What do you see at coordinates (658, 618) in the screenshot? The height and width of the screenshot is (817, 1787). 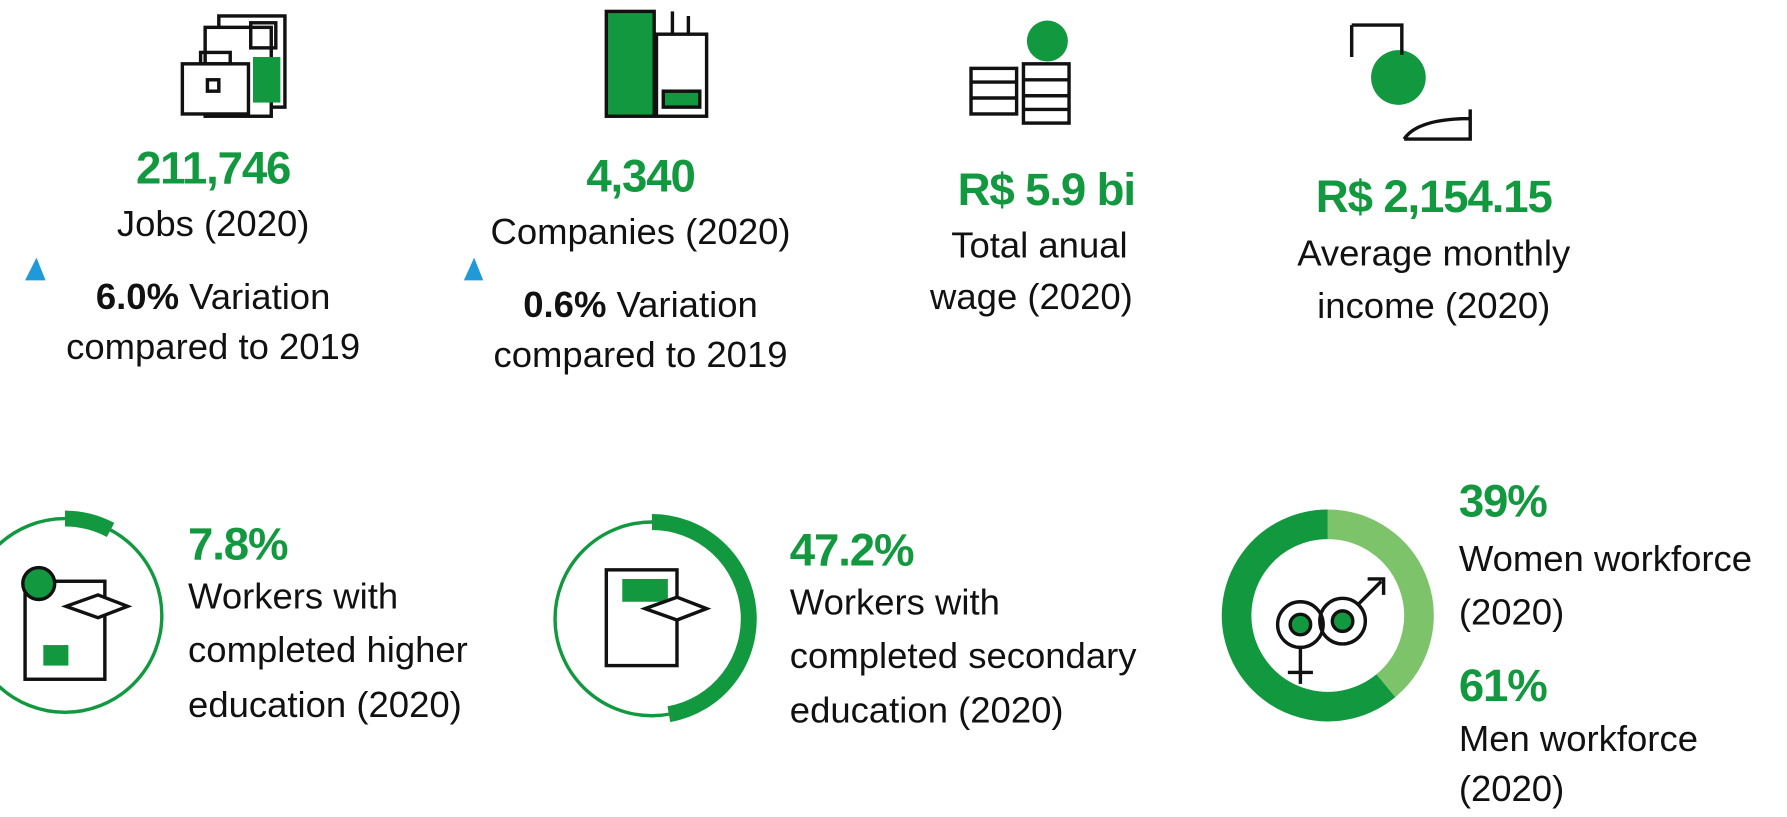 I see `secondary-education-icon` at bounding box center [658, 618].